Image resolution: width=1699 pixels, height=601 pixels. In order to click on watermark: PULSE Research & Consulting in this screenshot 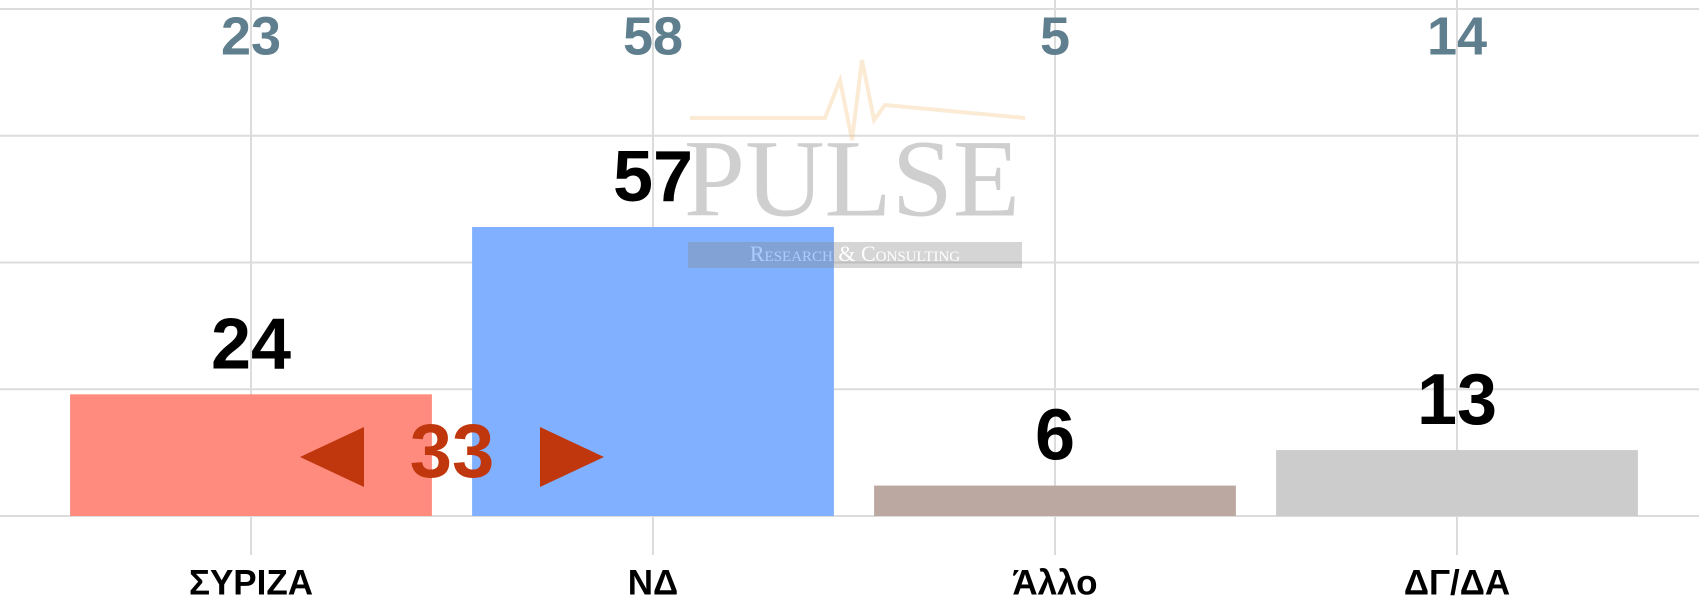, I will do `click(855, 163)`.